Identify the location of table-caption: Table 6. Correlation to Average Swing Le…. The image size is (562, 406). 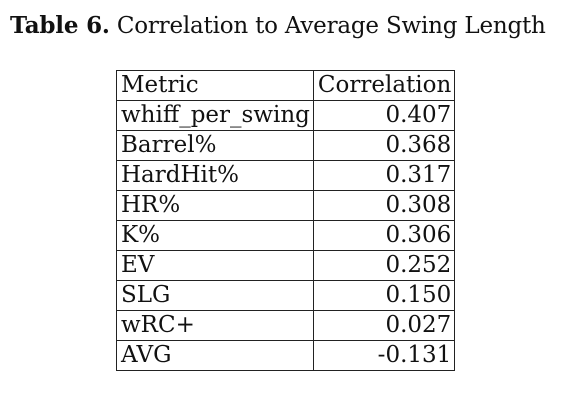
(278, 26).